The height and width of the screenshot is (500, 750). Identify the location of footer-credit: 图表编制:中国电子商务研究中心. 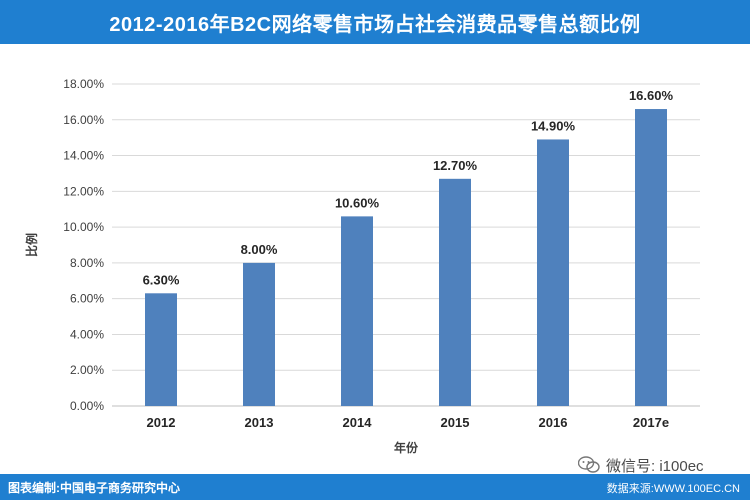
(94, 488).